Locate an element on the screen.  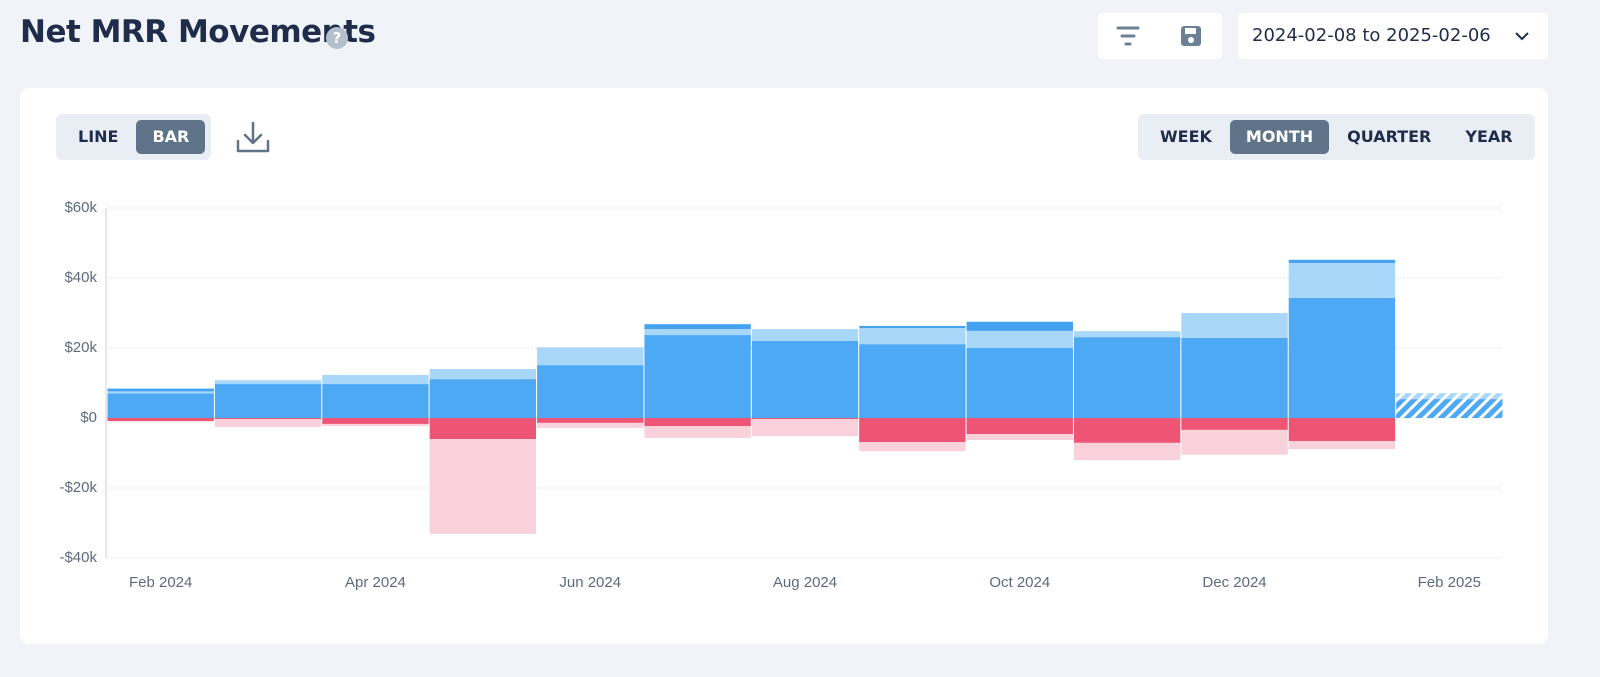
interval-quarter: QUARTER is located at coordinates (1389, 136).